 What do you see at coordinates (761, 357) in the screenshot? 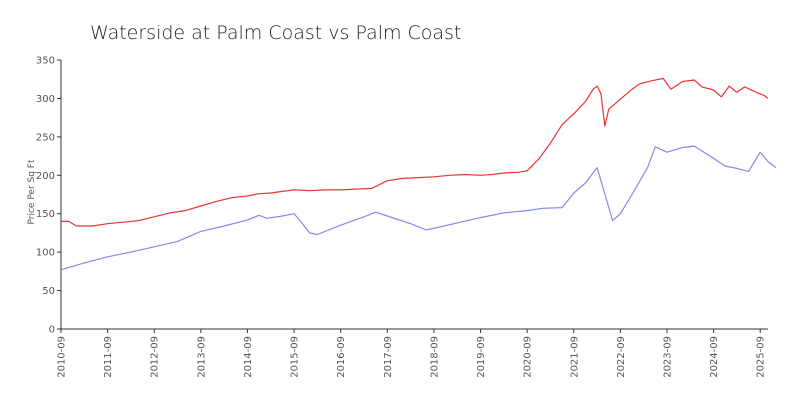
I see `x-tick-label: 2025-09` at bounding box center [761, 357].